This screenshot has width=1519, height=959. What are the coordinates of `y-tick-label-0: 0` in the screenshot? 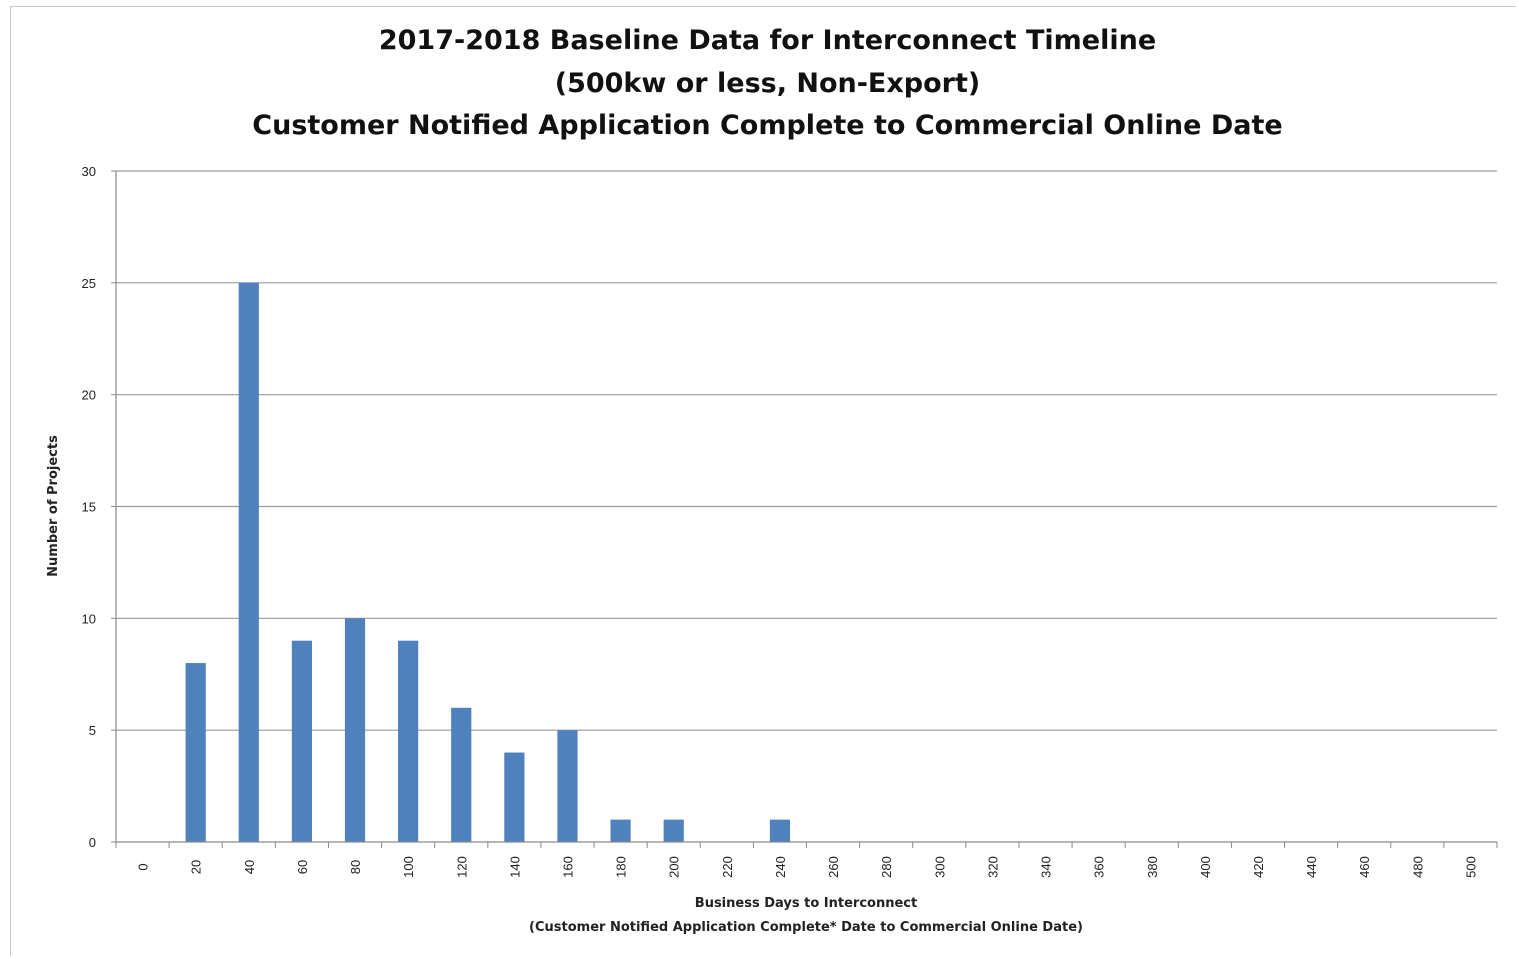 It's located at (92, 842).